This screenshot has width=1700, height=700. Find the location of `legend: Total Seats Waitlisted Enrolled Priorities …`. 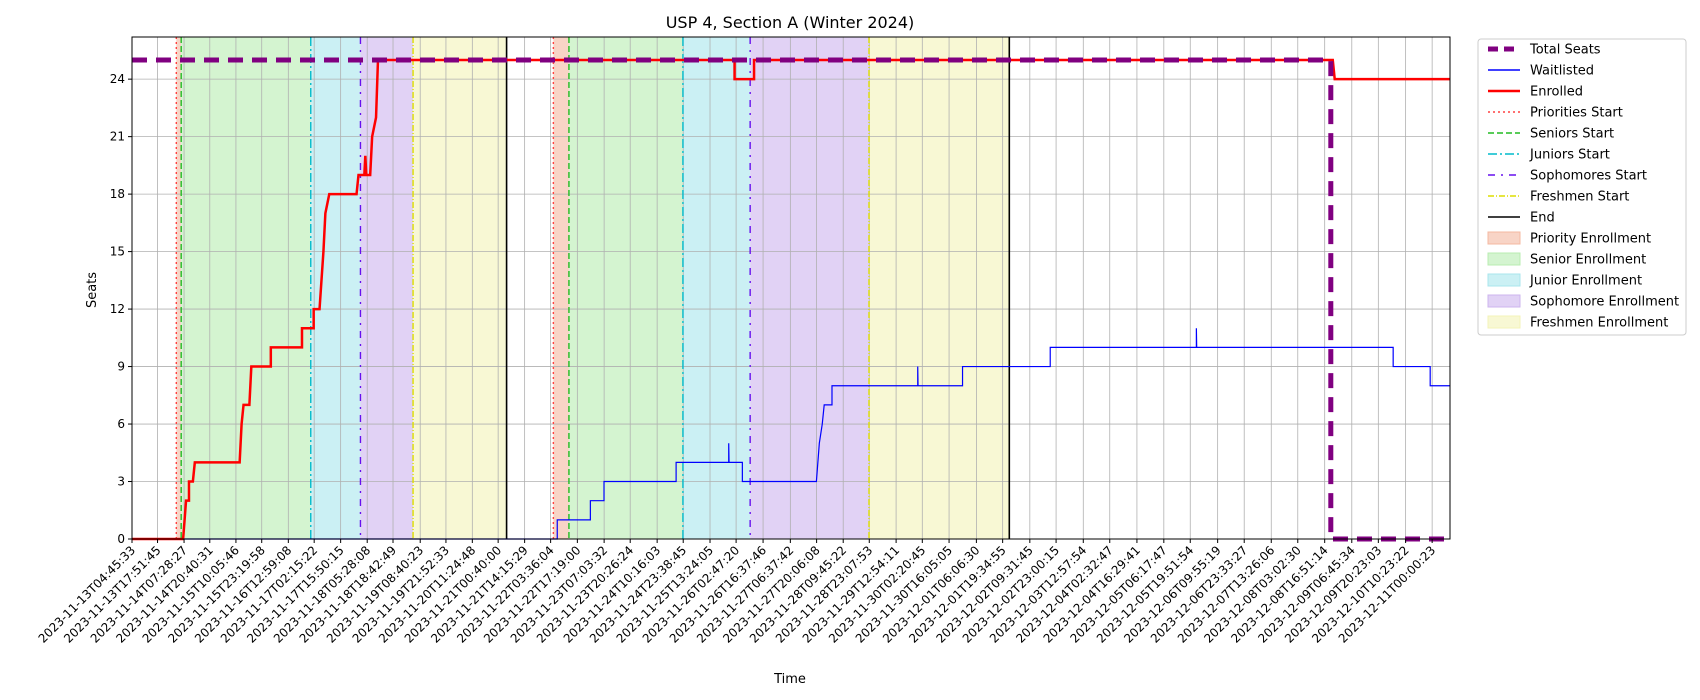

legend: Total Seats Waitlisted Enrolled Priorities … is located at coordinates (1582, 187).